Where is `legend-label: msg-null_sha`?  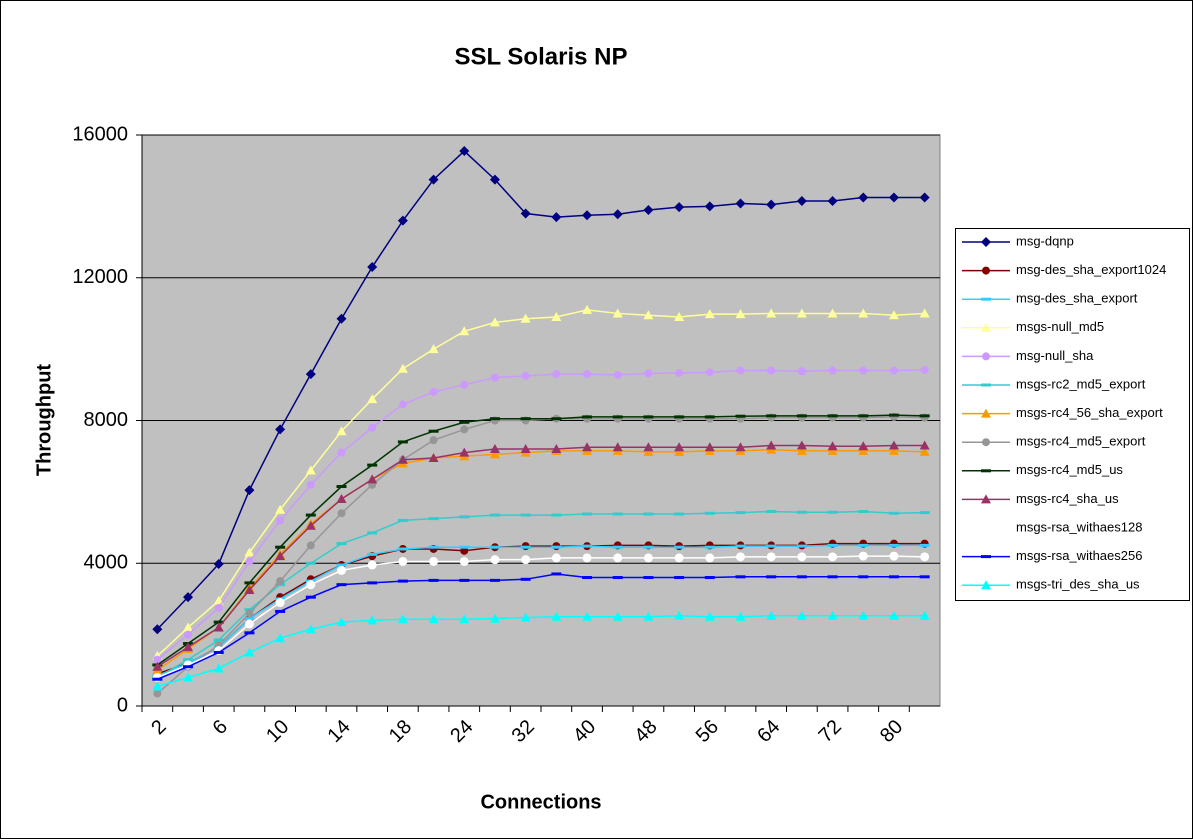 legend-label: msg-null_sha is located at coordinates (1055, 355).